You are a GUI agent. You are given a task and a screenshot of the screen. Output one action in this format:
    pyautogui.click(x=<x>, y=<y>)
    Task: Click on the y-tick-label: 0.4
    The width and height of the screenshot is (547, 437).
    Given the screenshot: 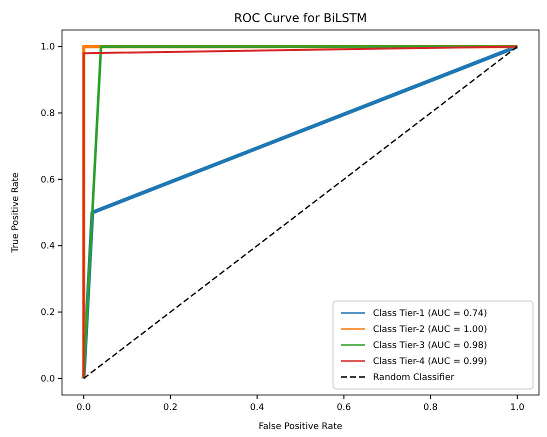 What is the action you would take?
    pyautogui.click(x=48, y=247)
    